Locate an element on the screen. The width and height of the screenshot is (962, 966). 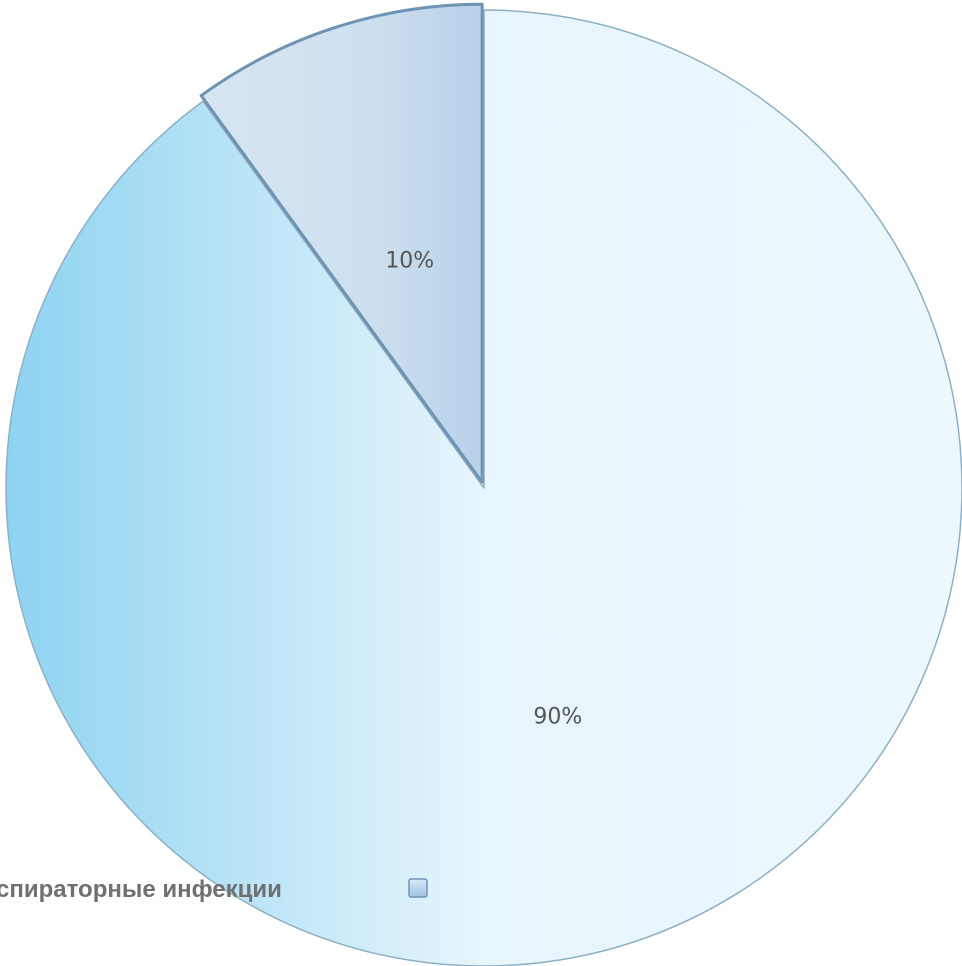
legend: спираторные инфекции is located at coordinates (214, 889).